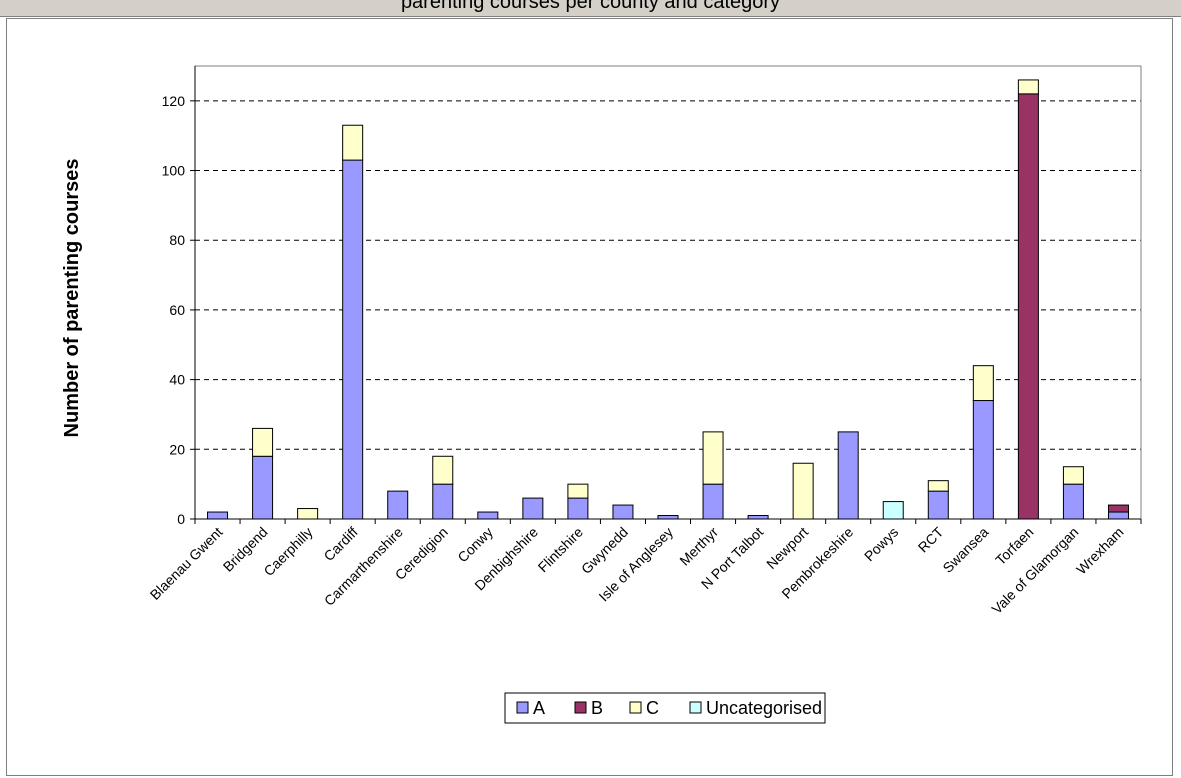 The image size is (1181, 778). I want to click on bar-c-bridgend, so click(263, 442).